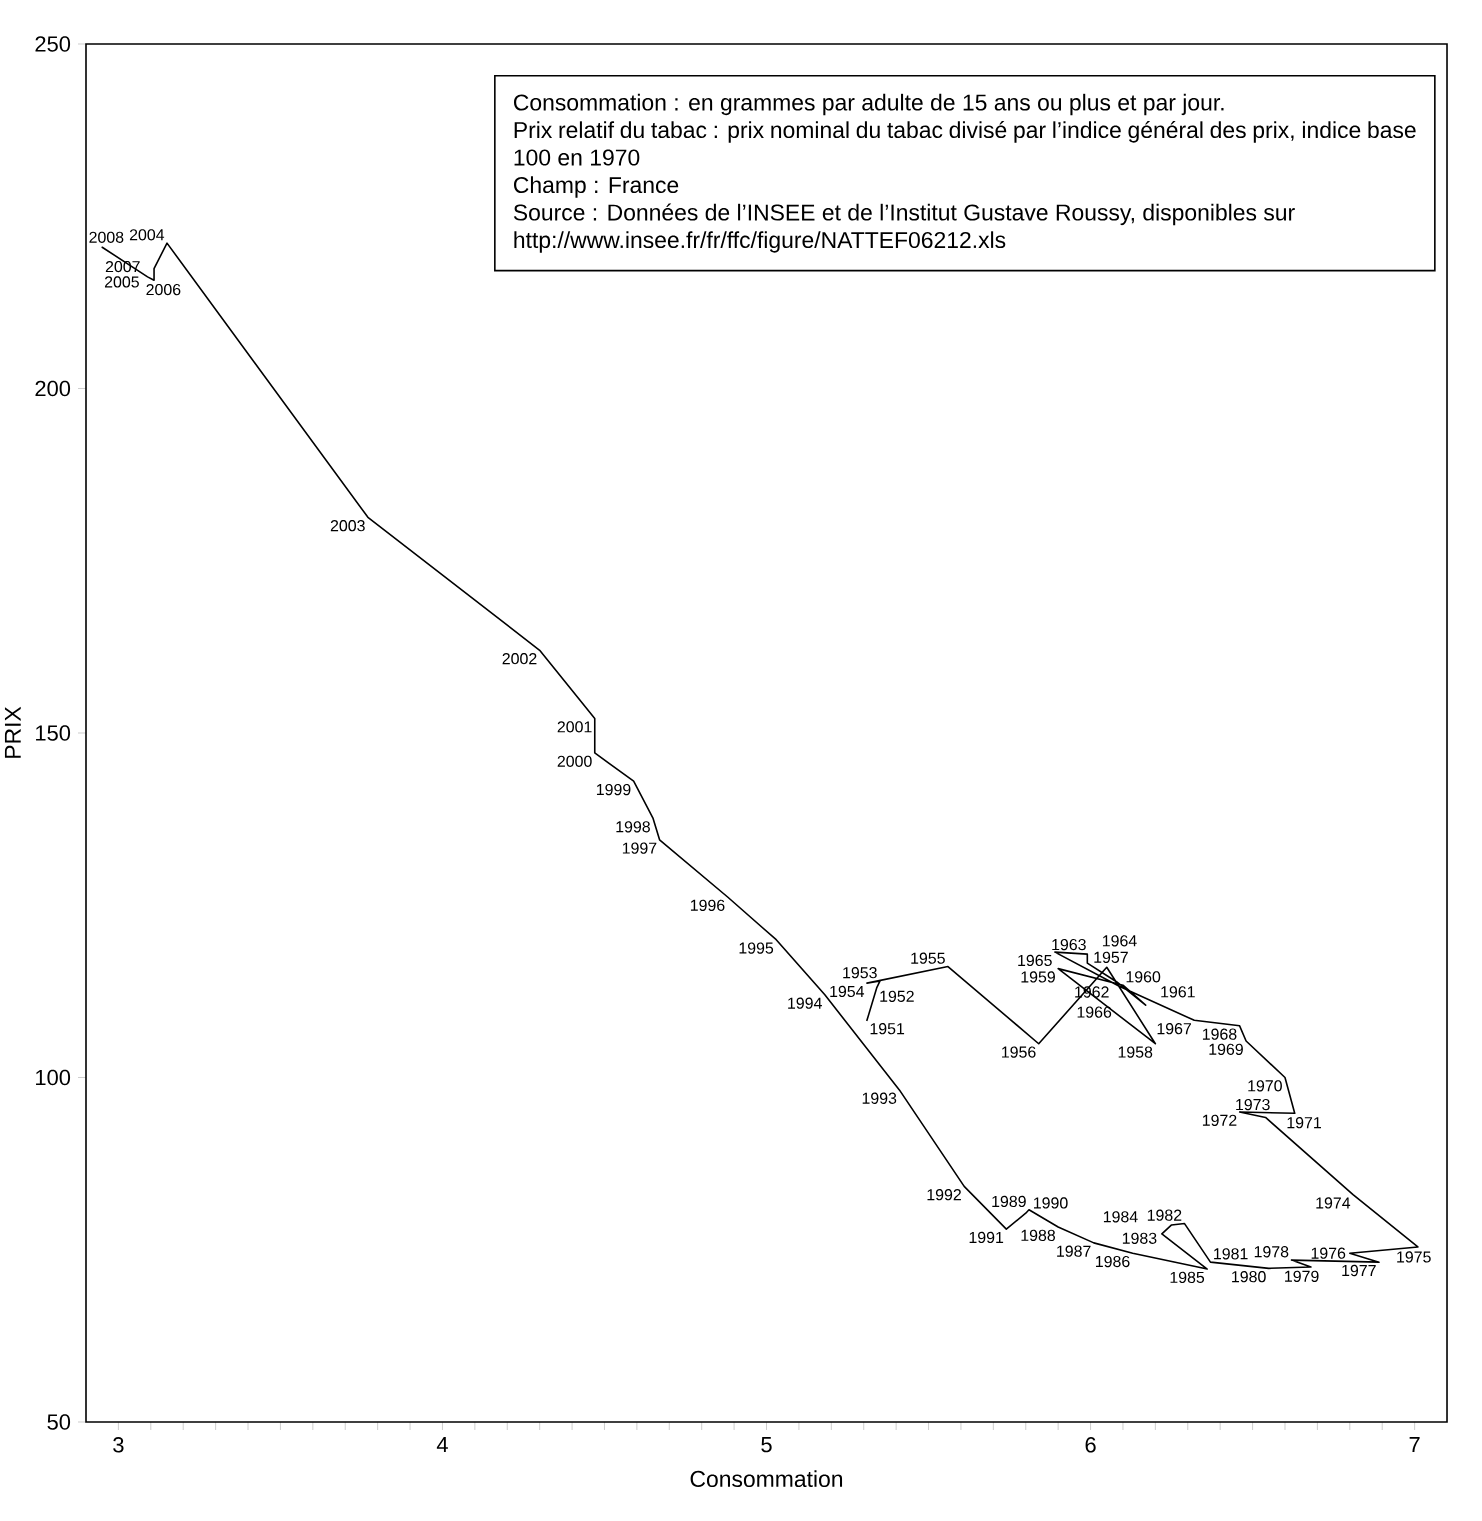 This screenshot has width=1482, height=1521. I want to click on annotation: 1963, so click(1069, 944).